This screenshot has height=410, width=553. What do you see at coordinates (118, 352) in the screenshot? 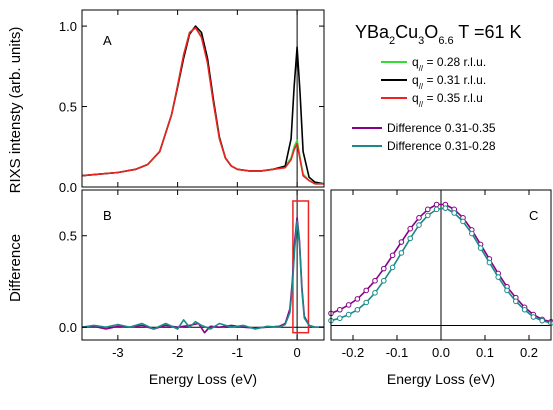
I see `x-tick-label: -3` at bounding box center [118, 352].